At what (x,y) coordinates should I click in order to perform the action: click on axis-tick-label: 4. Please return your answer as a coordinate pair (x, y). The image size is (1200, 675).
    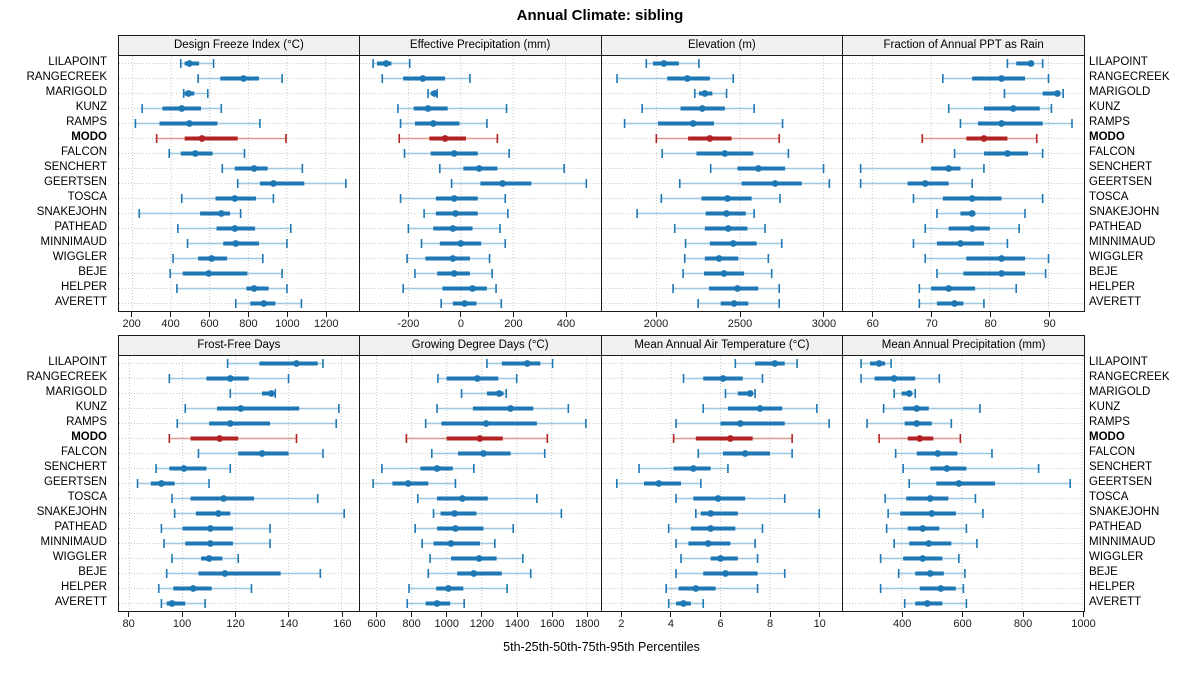
    Looking at the image, I should click on (670, 624).